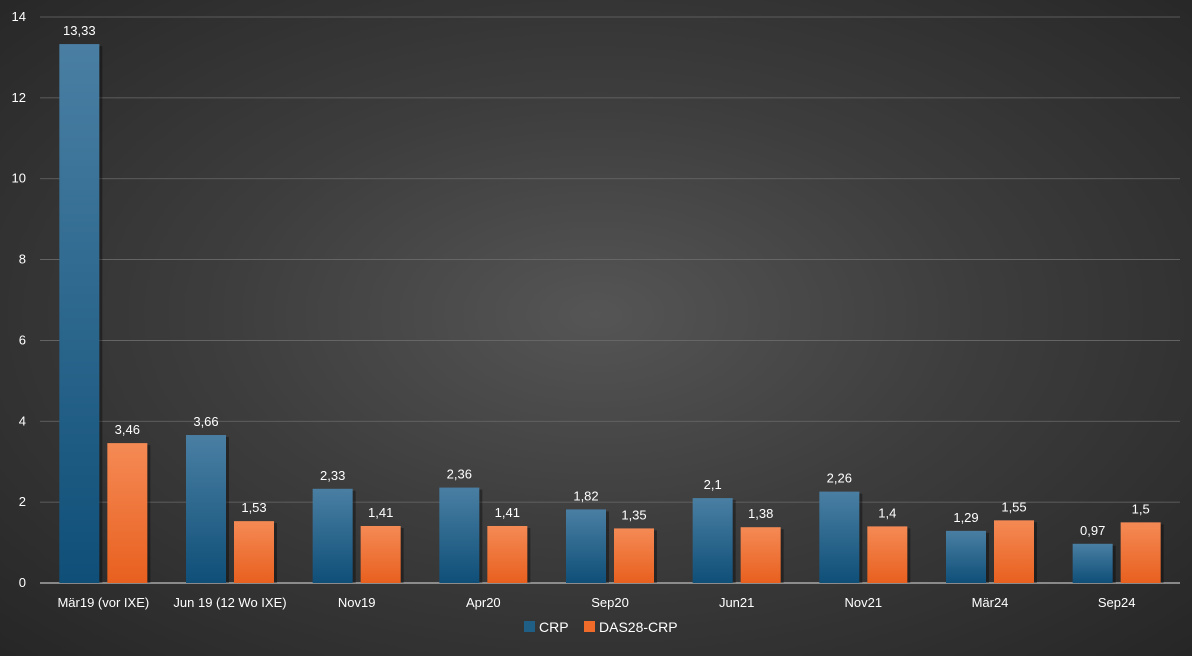 This screenshot has height=656, width=1192. What do you see at coordinates (839, 478) in the screenshot?
I see `crp-data-label: 2,26` at bounding box center [839, 478].